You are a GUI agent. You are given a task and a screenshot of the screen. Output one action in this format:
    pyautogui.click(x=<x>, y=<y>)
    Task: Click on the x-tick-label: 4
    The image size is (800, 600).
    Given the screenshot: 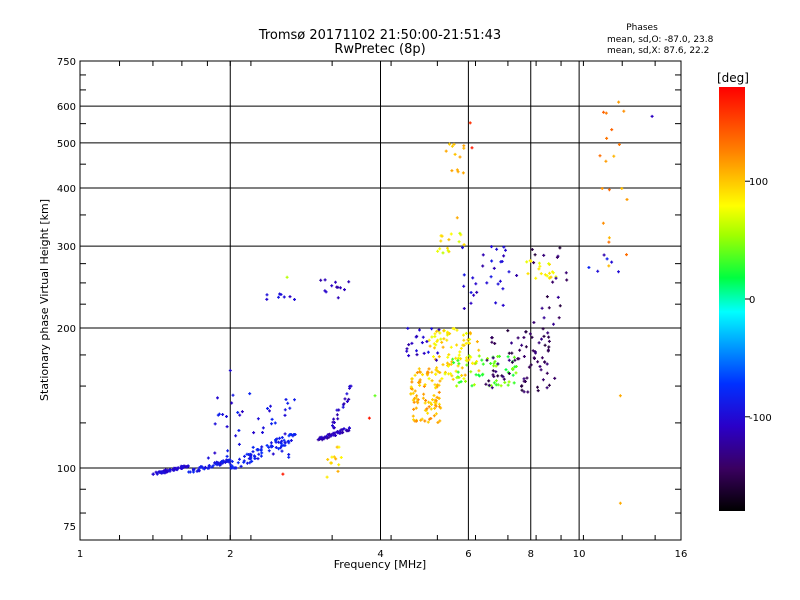 What is the action you would take?
    pyautogui.click(x=380, y=554)
    